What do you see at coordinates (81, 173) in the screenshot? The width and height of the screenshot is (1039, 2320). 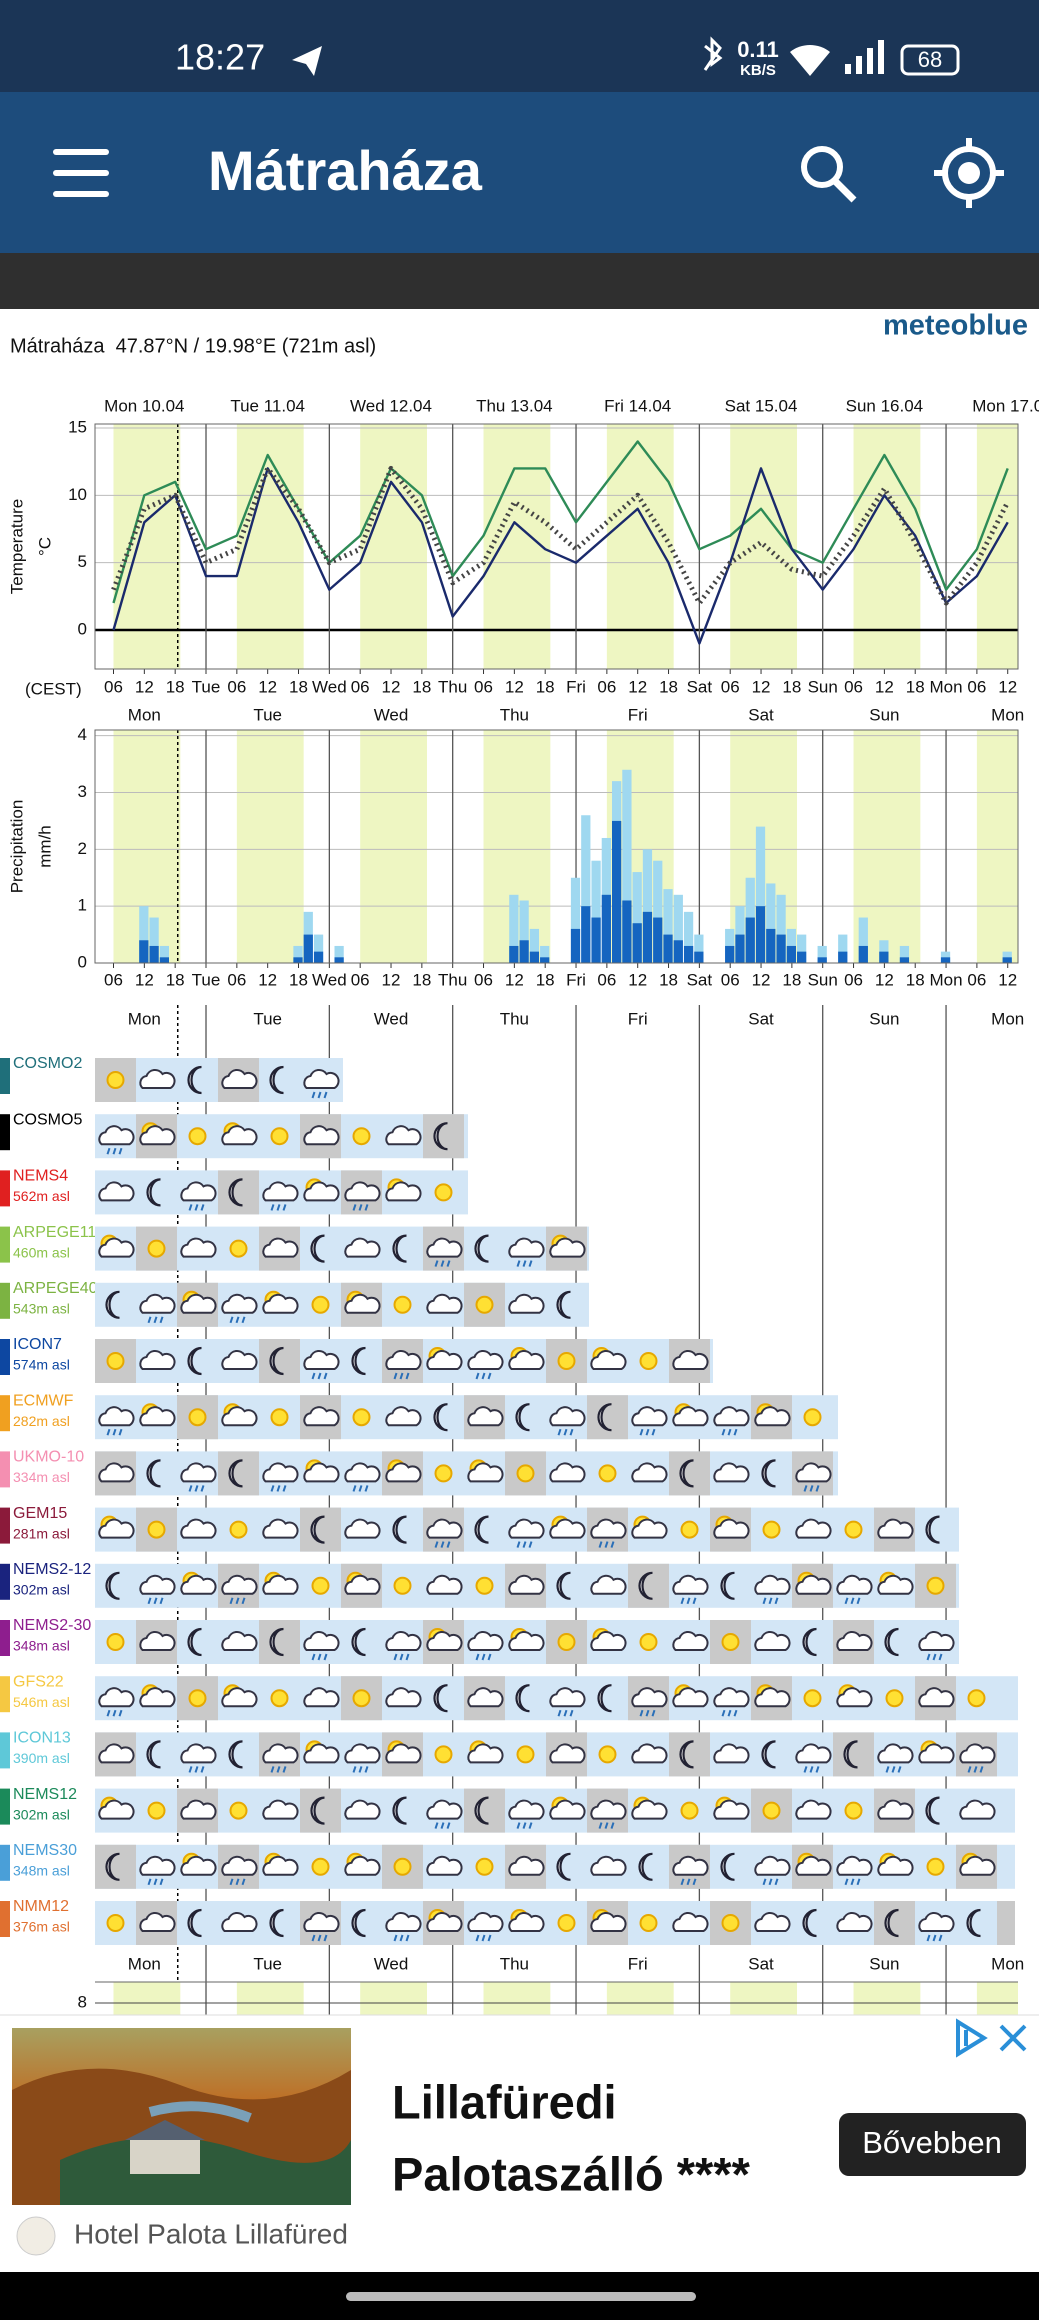 I see `menu-button` at bounding box center [81, 173].